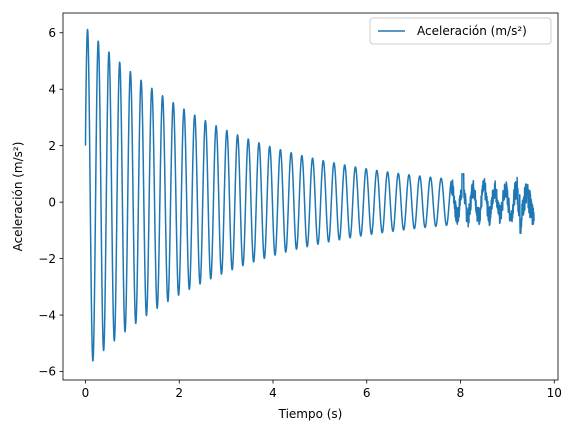 The height and width of the screenshot is (432, 570). Describe the element at coordinates (179, 393) in the screenshot. I see `x-tick-label: 2` at that location.